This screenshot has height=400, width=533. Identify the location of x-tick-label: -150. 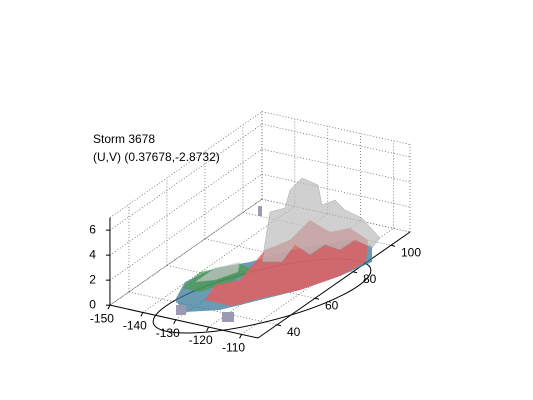
(102, 318).